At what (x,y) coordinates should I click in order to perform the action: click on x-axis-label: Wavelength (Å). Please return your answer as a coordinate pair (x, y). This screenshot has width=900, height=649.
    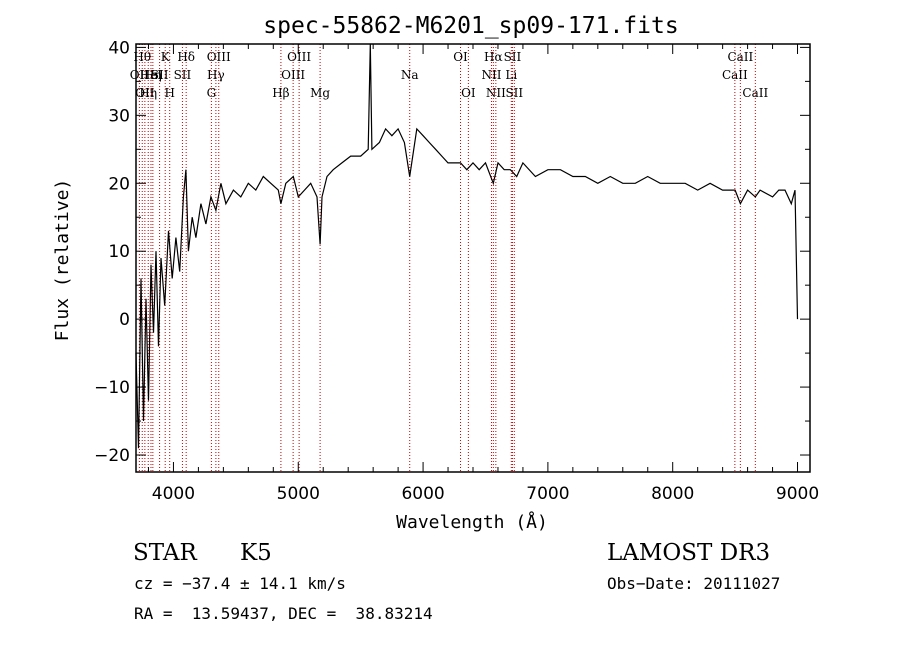
    Looking at the image, I should click on (472, 522).